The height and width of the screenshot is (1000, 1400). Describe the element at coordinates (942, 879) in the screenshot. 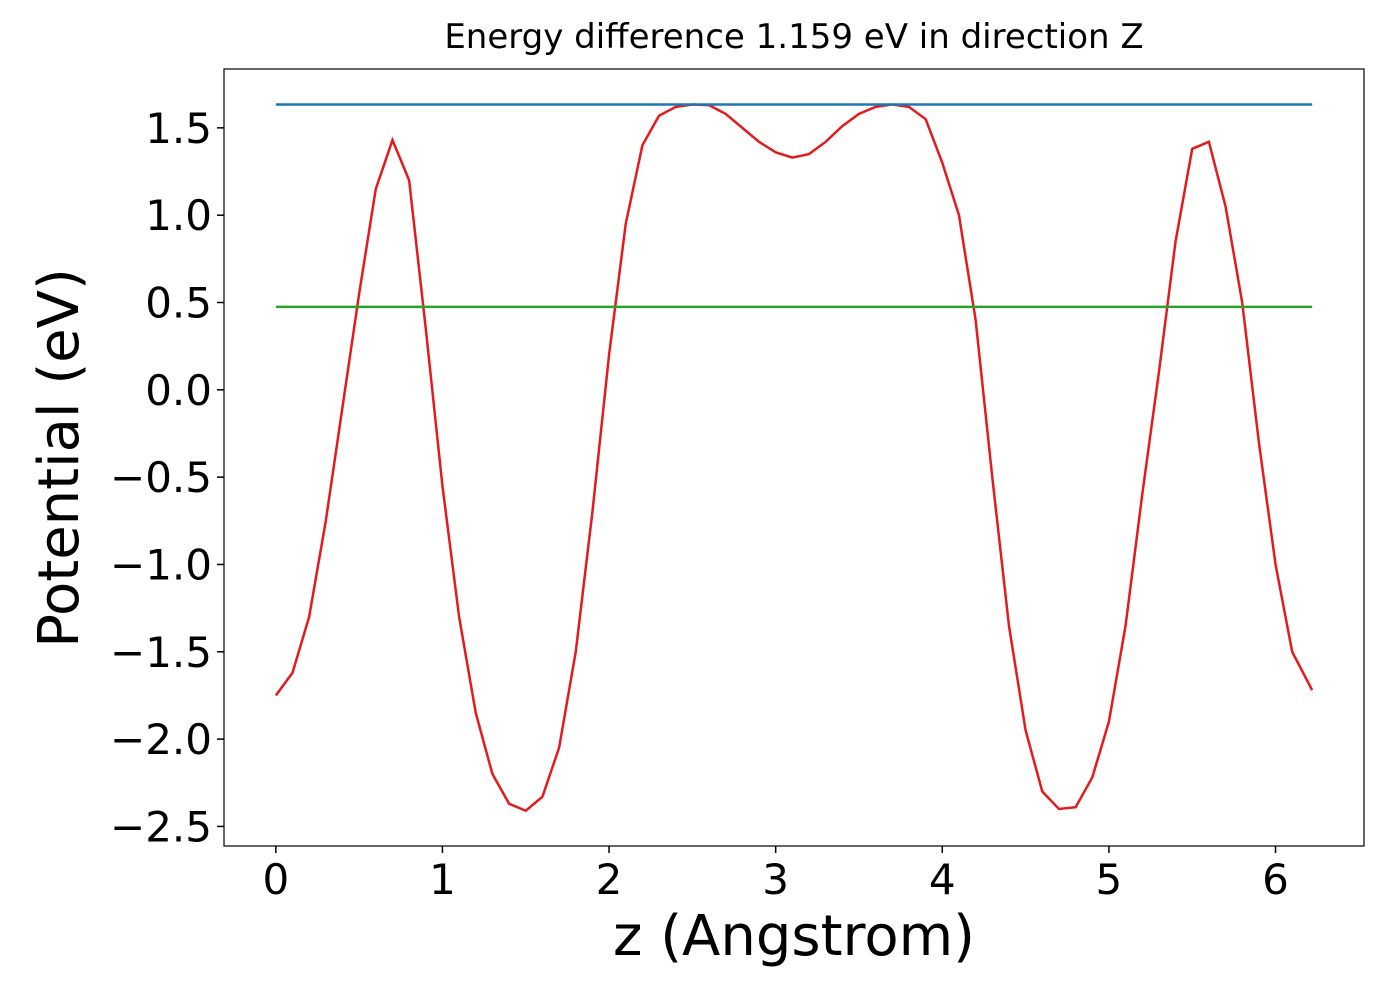

I see `x-tick-label: 4` at that location.